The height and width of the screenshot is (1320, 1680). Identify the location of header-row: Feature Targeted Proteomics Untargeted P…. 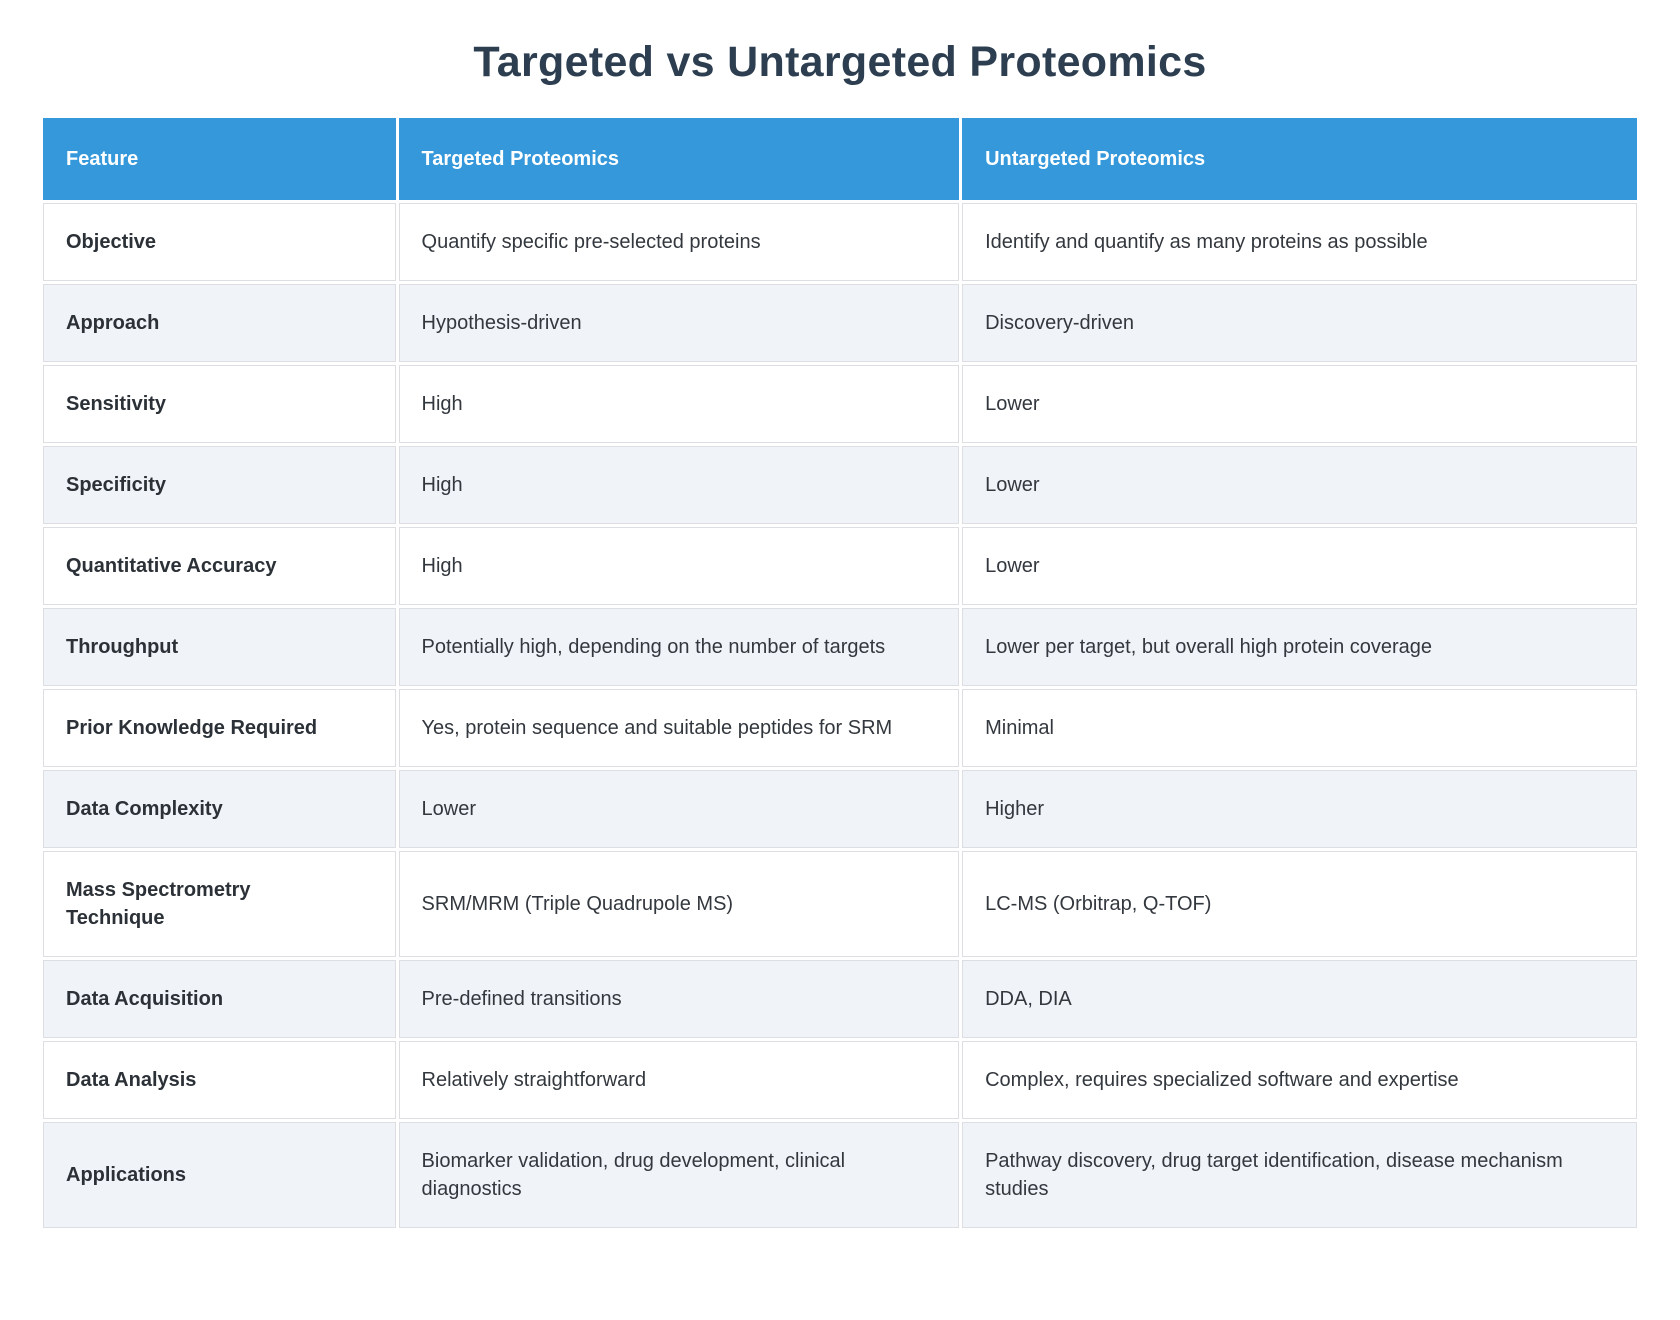
(840, 159).